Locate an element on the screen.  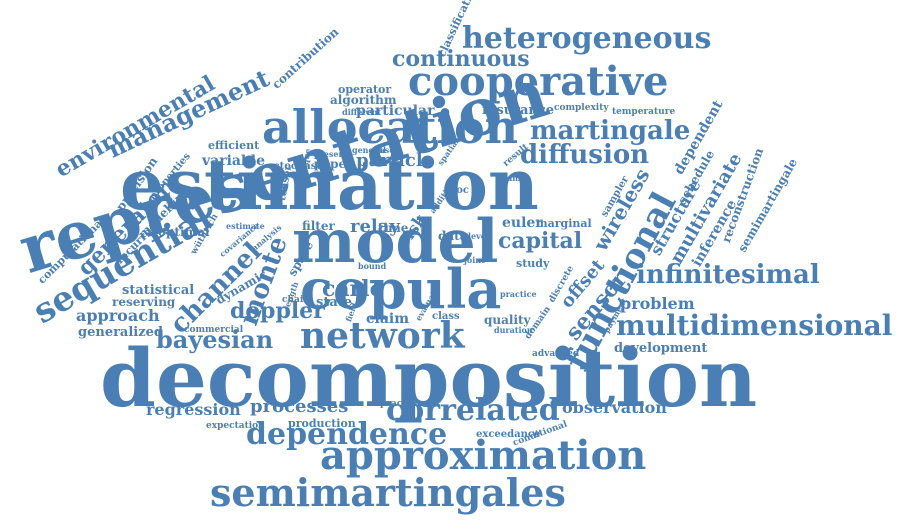
cloud-word: duration is located at coordinates (513, 330).